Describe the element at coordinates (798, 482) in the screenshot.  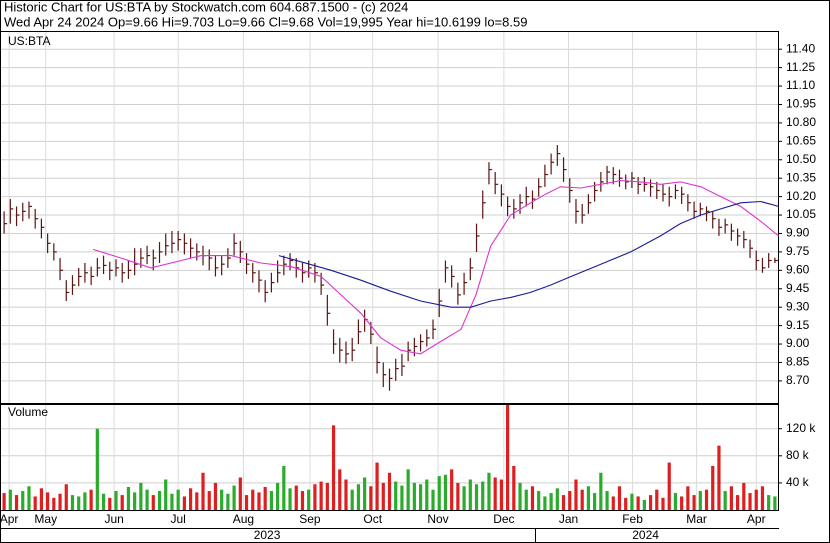
I see `y-tick-label: 40 k` at that location.